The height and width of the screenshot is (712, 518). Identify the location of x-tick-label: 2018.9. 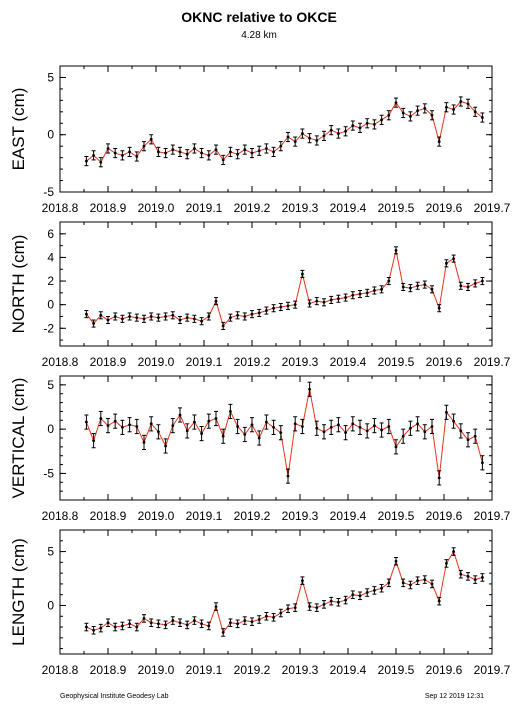
(108, 362).